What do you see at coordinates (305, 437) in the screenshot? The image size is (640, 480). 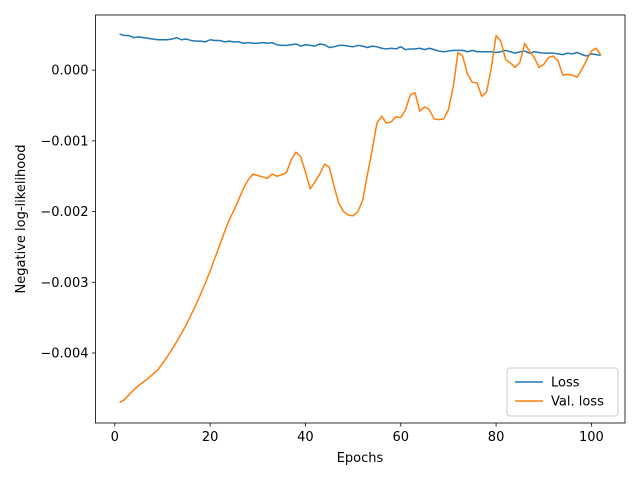 I see `x-tick-label: 40` at bounding box center [305, 437].